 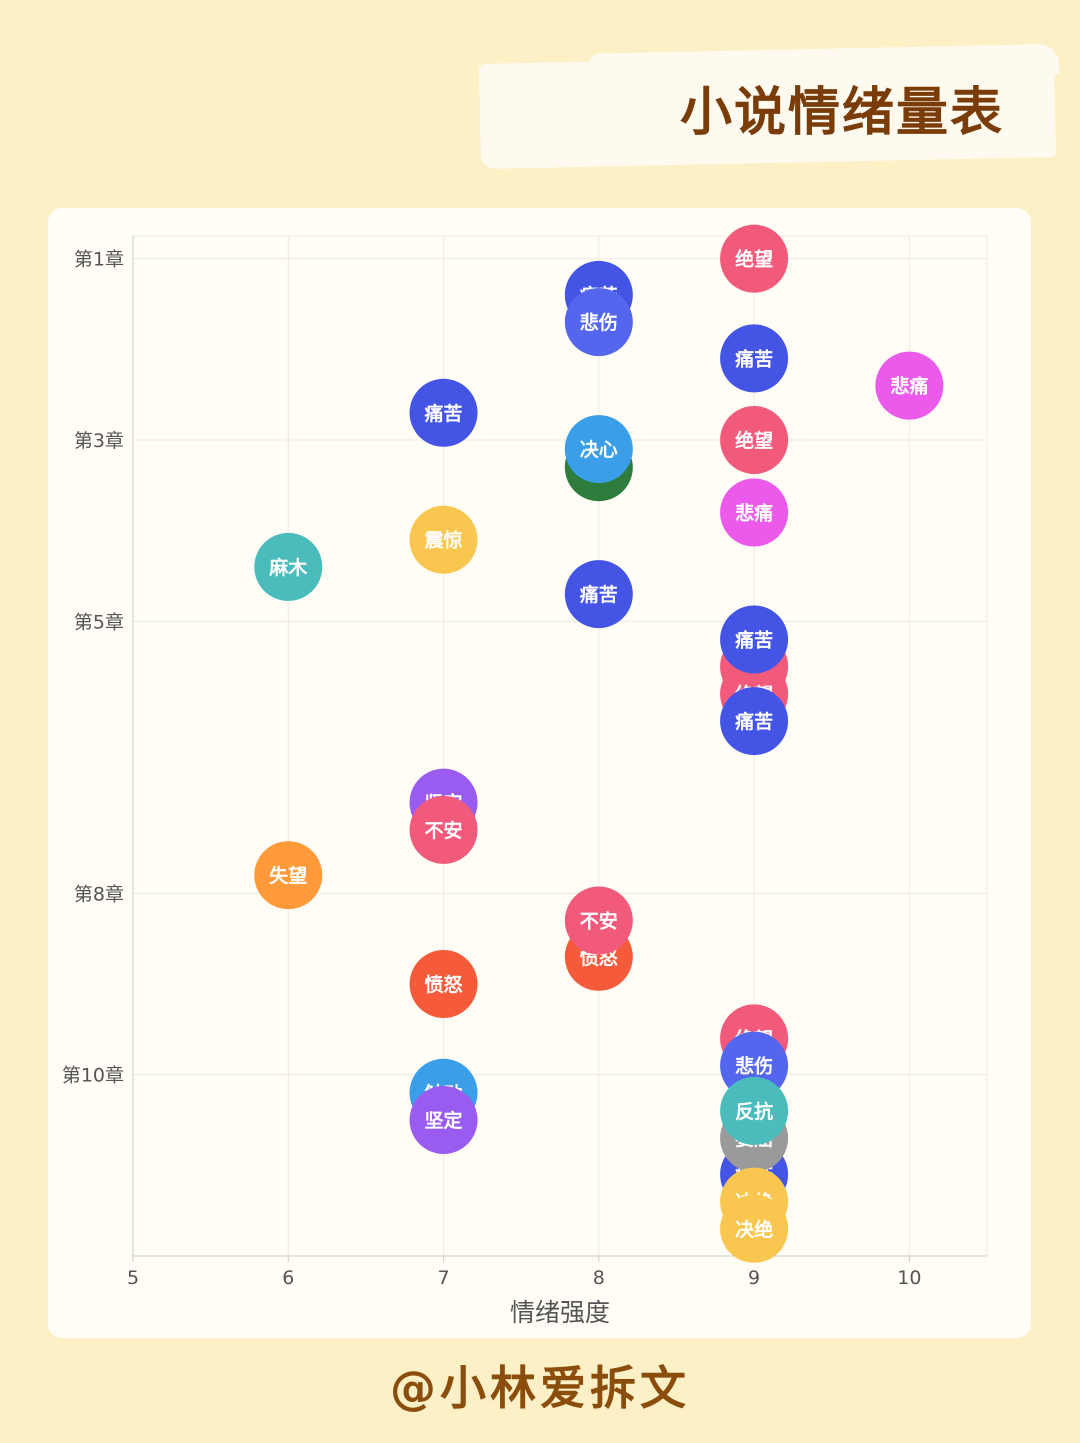 What do you see at coordinates (99, 260) in the screenshot?
I see `y-tick-label: 第1章` at bounding box center [99, 260].